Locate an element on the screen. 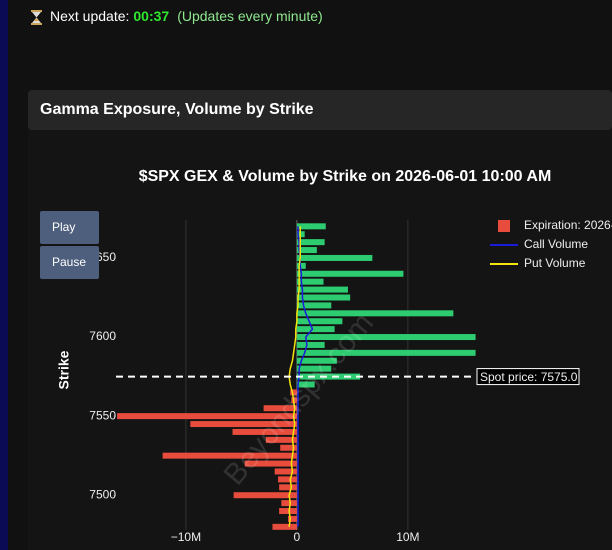 This screenshot has height=550, width=612. annotation: Spot price: 7575.0 is located at coordinates (529, 377).